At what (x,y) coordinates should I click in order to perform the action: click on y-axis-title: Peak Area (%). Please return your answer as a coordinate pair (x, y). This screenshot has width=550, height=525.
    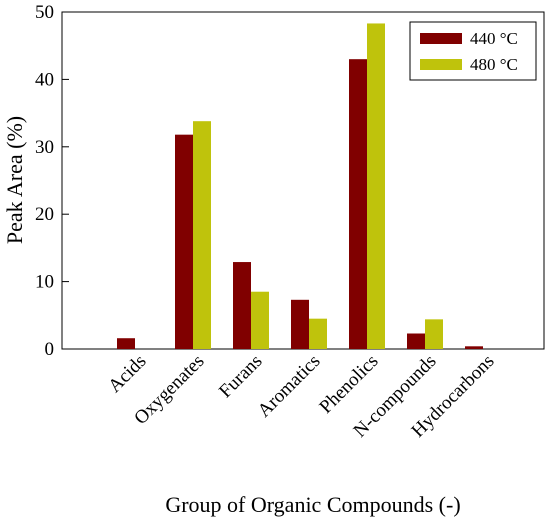
    Looking at the image, I should click on (14, 180).